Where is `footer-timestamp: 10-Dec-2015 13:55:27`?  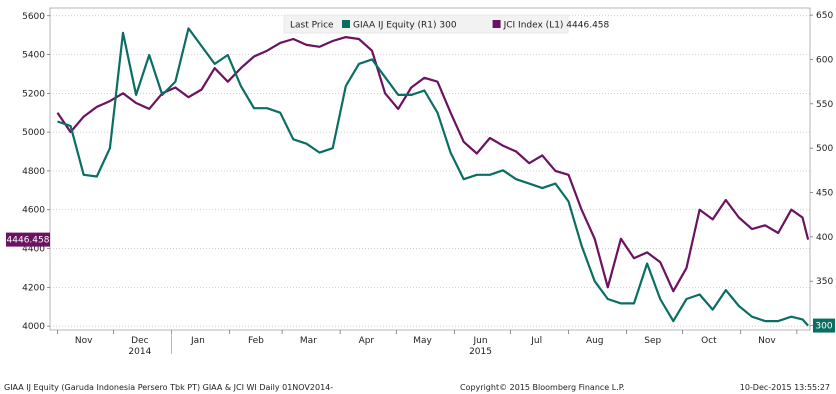 footer-timestamp: 10-Dec-2015 13:55:27 is located at coordinates (784, 387).